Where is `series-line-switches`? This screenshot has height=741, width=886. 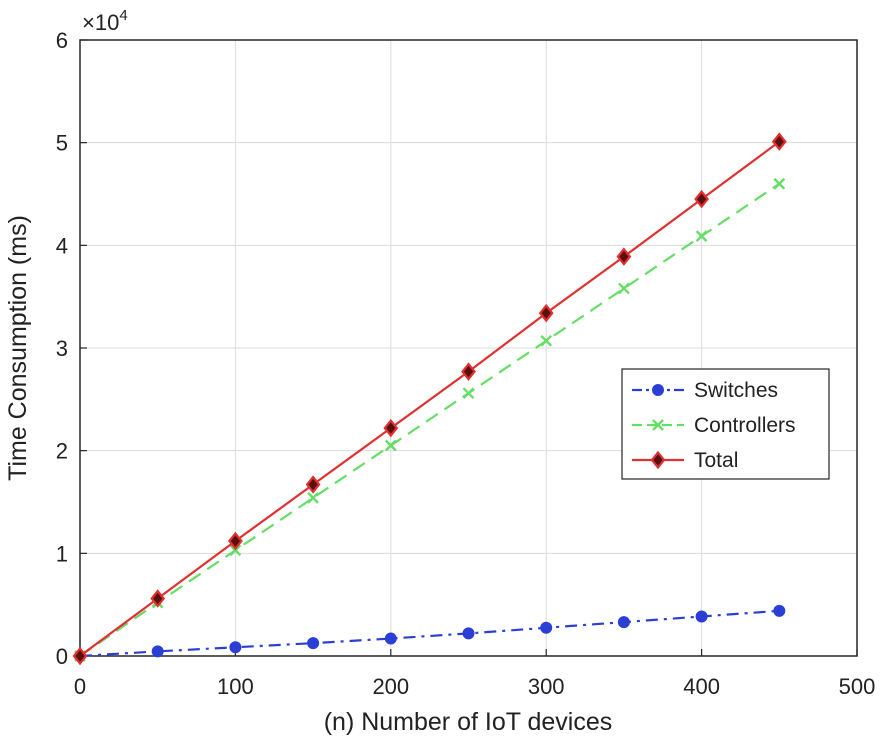 series-line-switches is located at coordinates (429, 633).